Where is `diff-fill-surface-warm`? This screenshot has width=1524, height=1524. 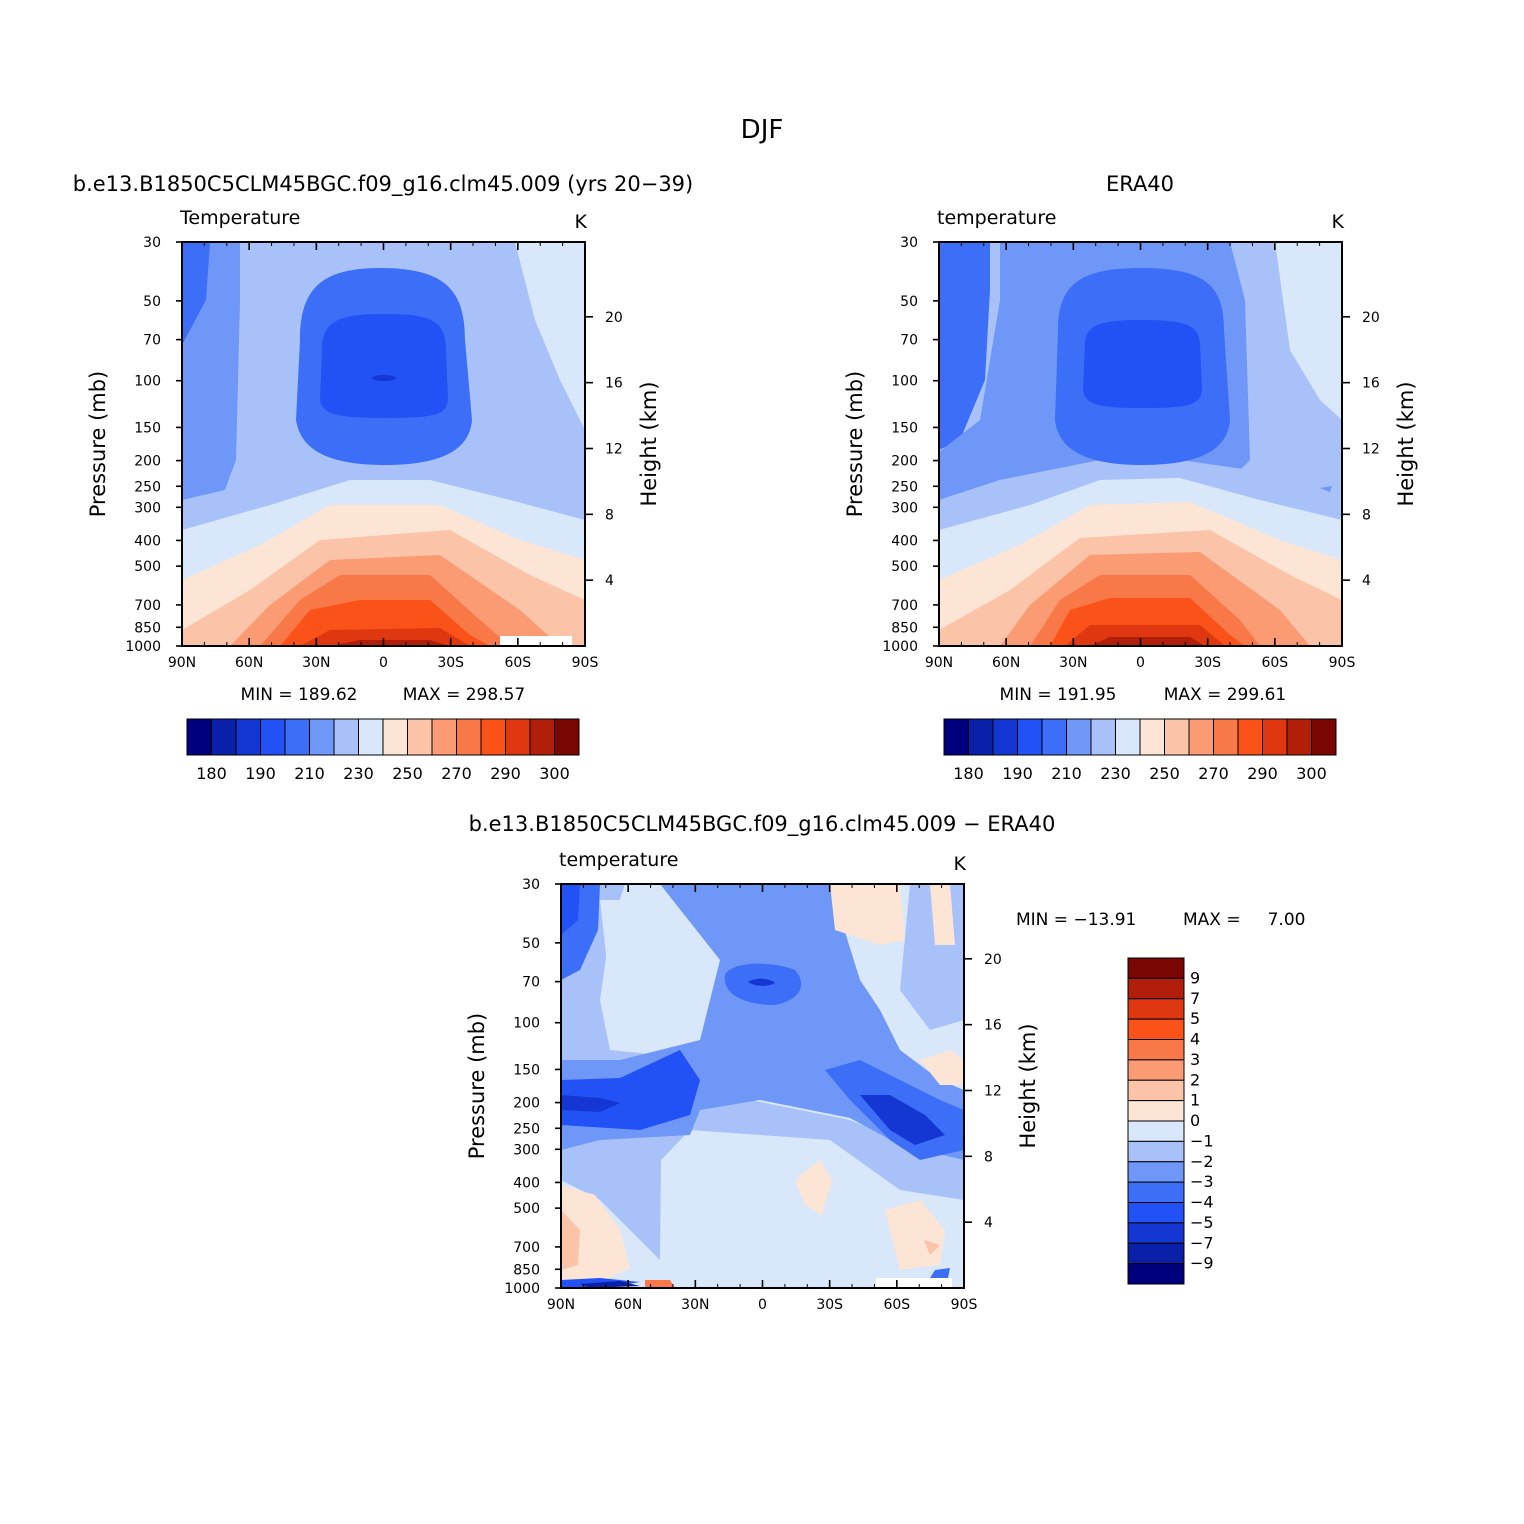
diff-fill-surface-warm is located at coordinates (660, 1284).